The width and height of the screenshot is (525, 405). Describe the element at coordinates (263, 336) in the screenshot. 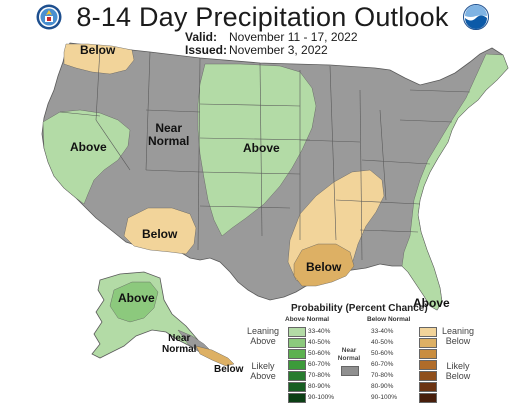

I see `legend-leaning-above: Leaning Above` at that location.